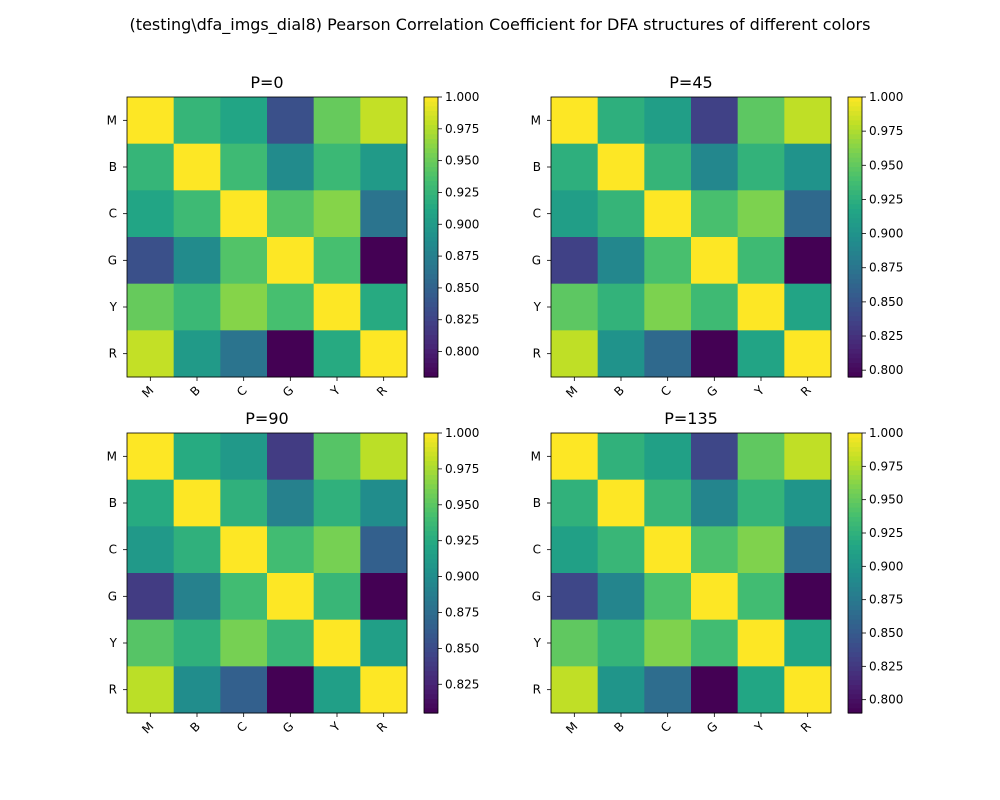  What do you see at coordinates (113, 503) in the screenshot?
I see `y-tick-label: B` at bounding box center [113, 503].